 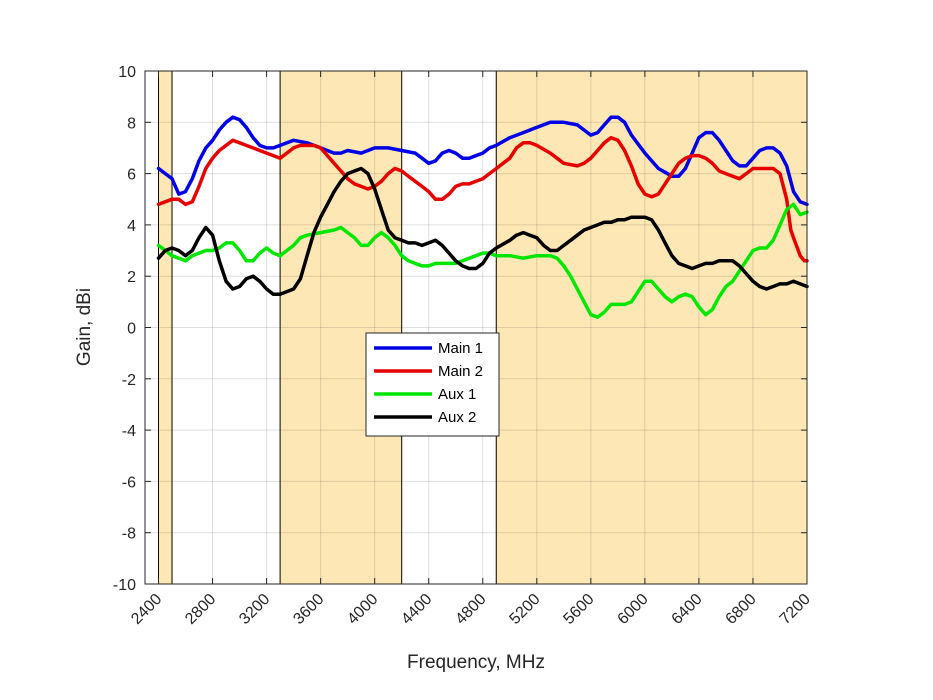 What do you see at coordinates (457, 417) in the screenshot?
I see `legend-label-3: Aux 2` at bounding box center [457, 417].